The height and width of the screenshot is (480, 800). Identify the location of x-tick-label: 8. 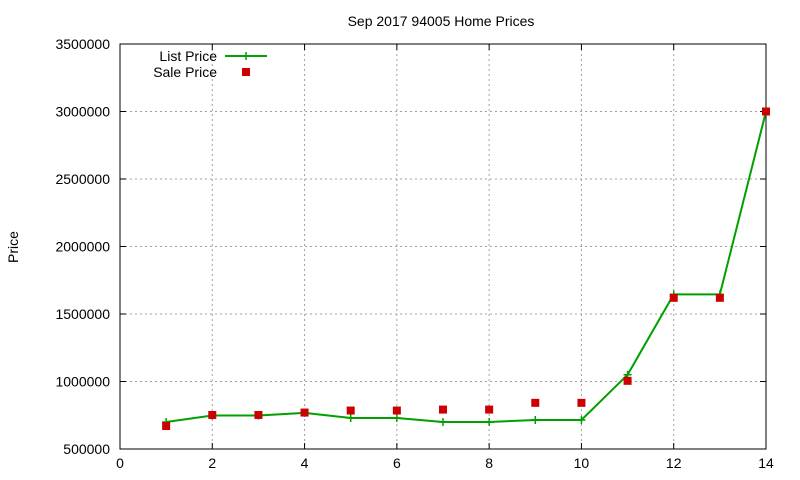
(489, 463).